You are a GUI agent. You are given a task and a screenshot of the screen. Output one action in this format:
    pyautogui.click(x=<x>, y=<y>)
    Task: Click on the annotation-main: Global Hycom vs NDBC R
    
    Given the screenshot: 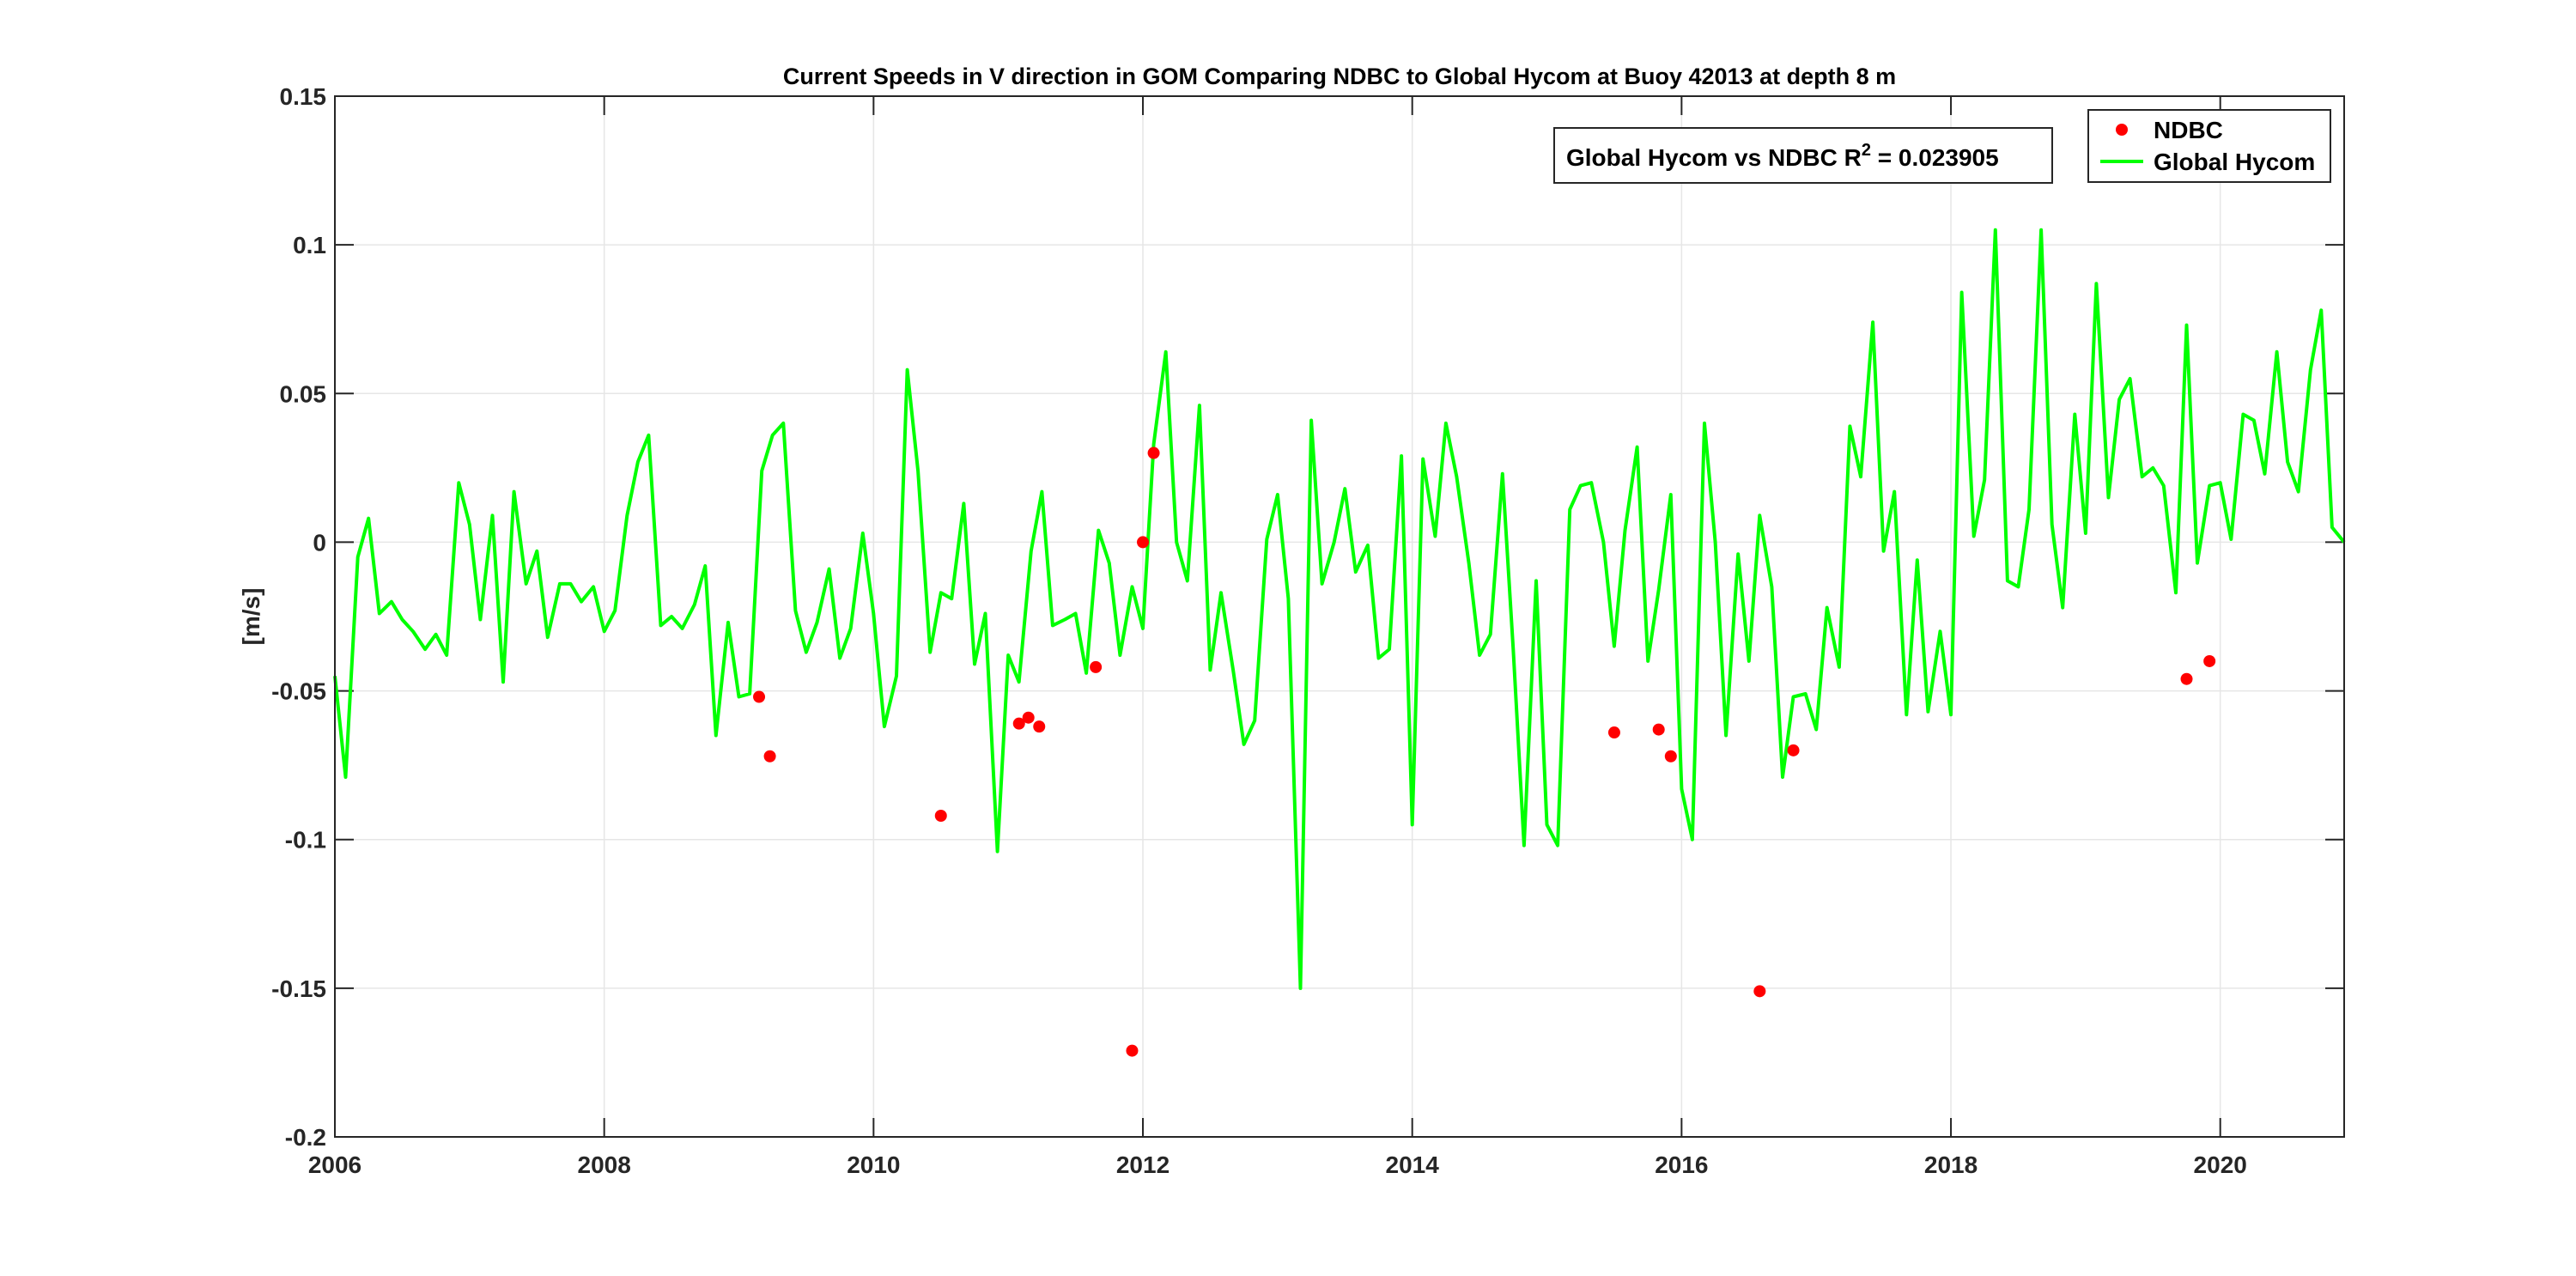 What is the action you would take?
    pyautogui.click(x=1714, y=157)
    